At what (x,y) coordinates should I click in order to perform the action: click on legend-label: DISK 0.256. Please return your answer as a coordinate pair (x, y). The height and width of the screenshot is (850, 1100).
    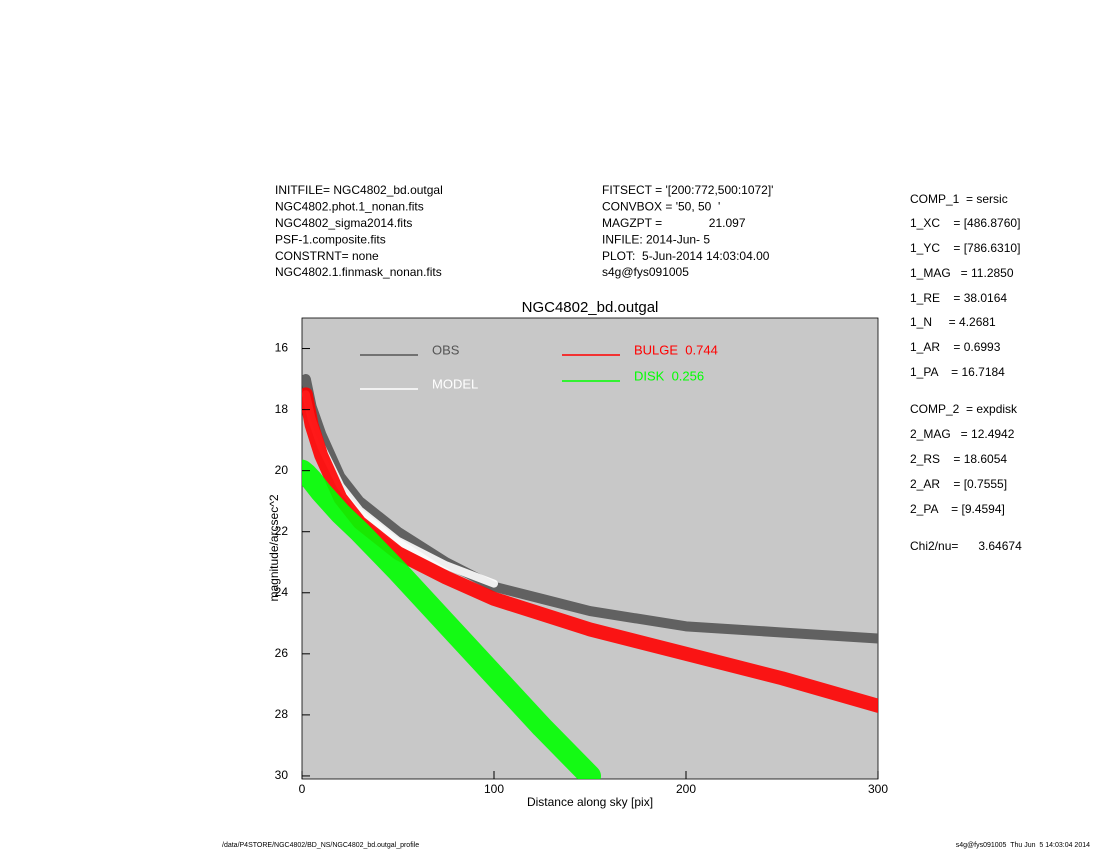
    Looking at the image, I should click on (669, 375).